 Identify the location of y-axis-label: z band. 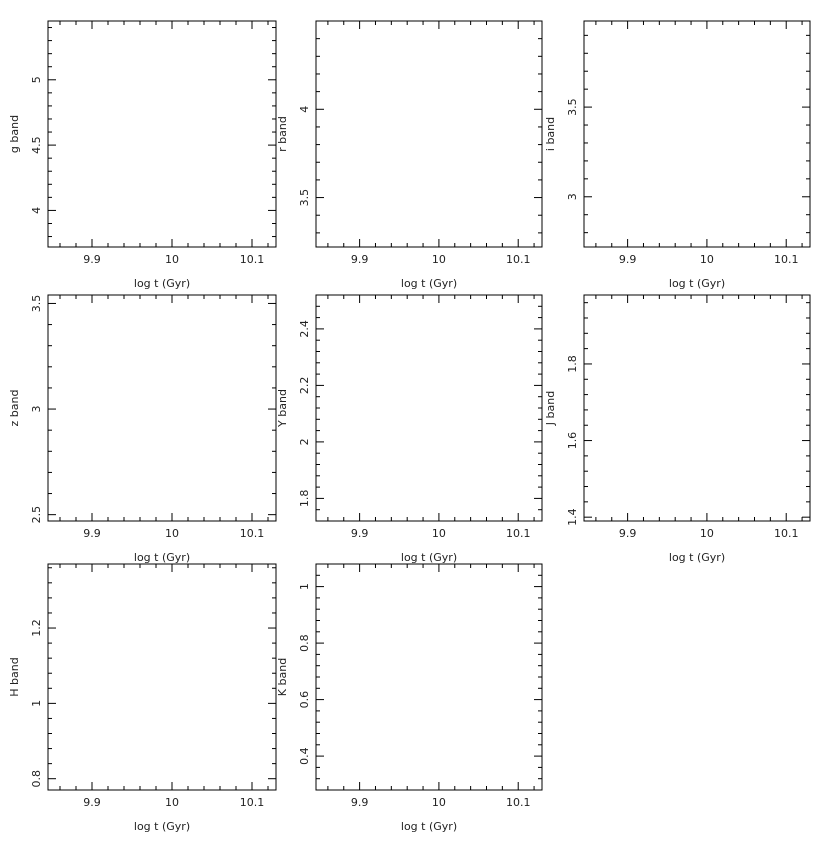
(14, 408).